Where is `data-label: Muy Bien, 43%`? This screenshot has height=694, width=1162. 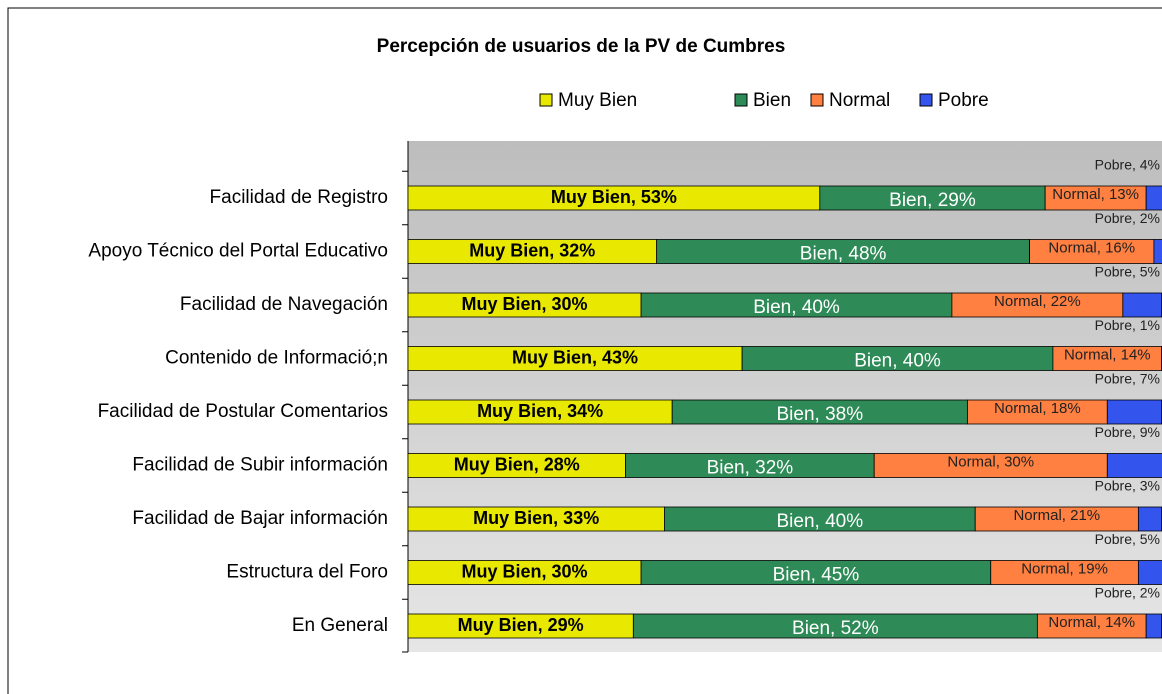 data-label: Muy Bien, 43% is located at coordinates (575, 357).